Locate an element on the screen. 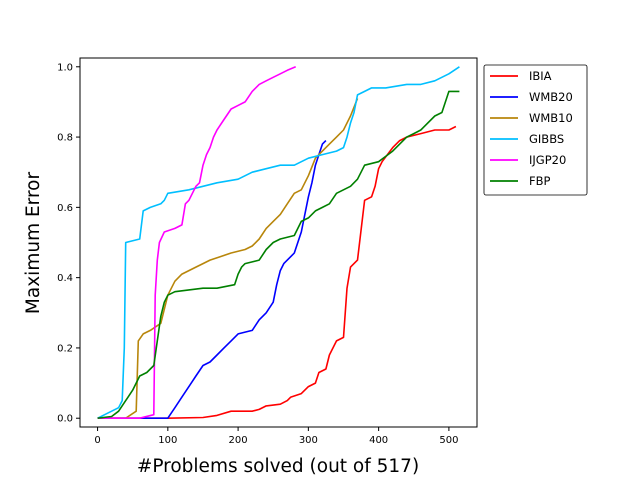 The height and width of the screenshot is (480, 640). y-tick-label: 0.6 is located at coordinates (65, 208).